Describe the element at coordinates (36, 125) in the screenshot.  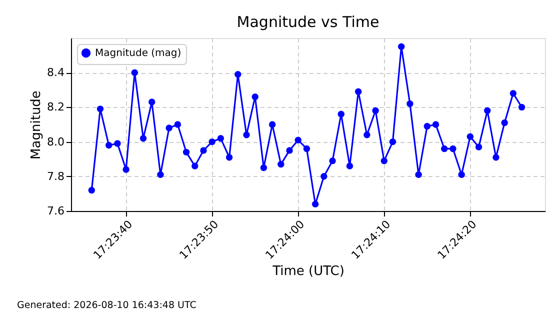
I see `y-axis-title: Magnitude` at that location.